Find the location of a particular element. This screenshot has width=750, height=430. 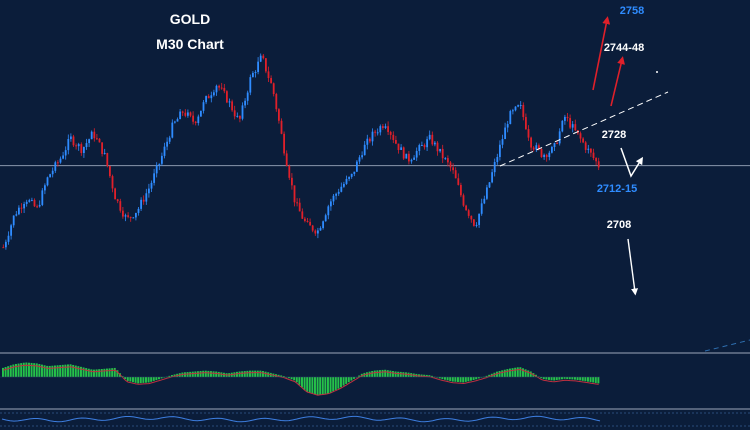

oscillator-signal-line is located at coordinates (301, 380).